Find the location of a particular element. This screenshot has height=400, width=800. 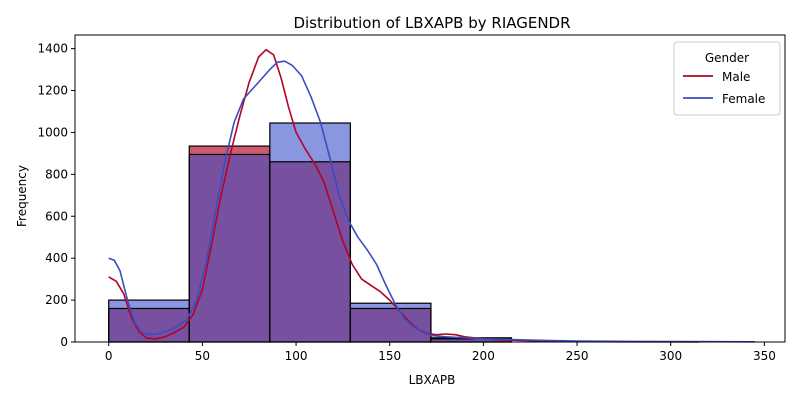

legend-label-female: Female is located at coordinates (743, 99).